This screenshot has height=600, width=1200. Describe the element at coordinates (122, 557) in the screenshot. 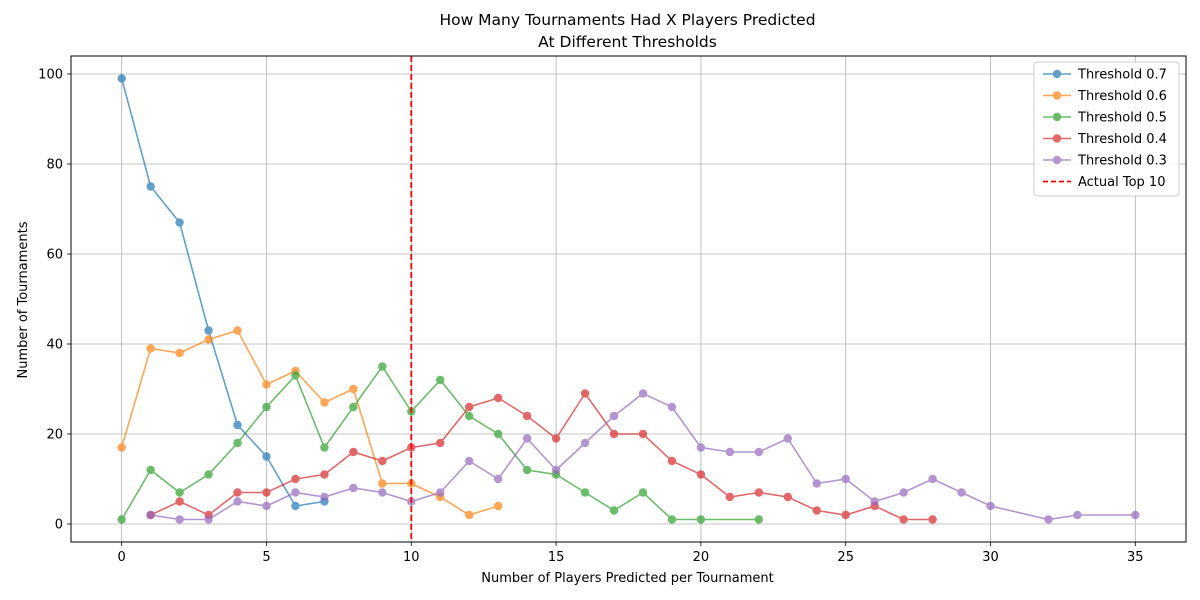

I see `x-tick-label: 0` at that location.